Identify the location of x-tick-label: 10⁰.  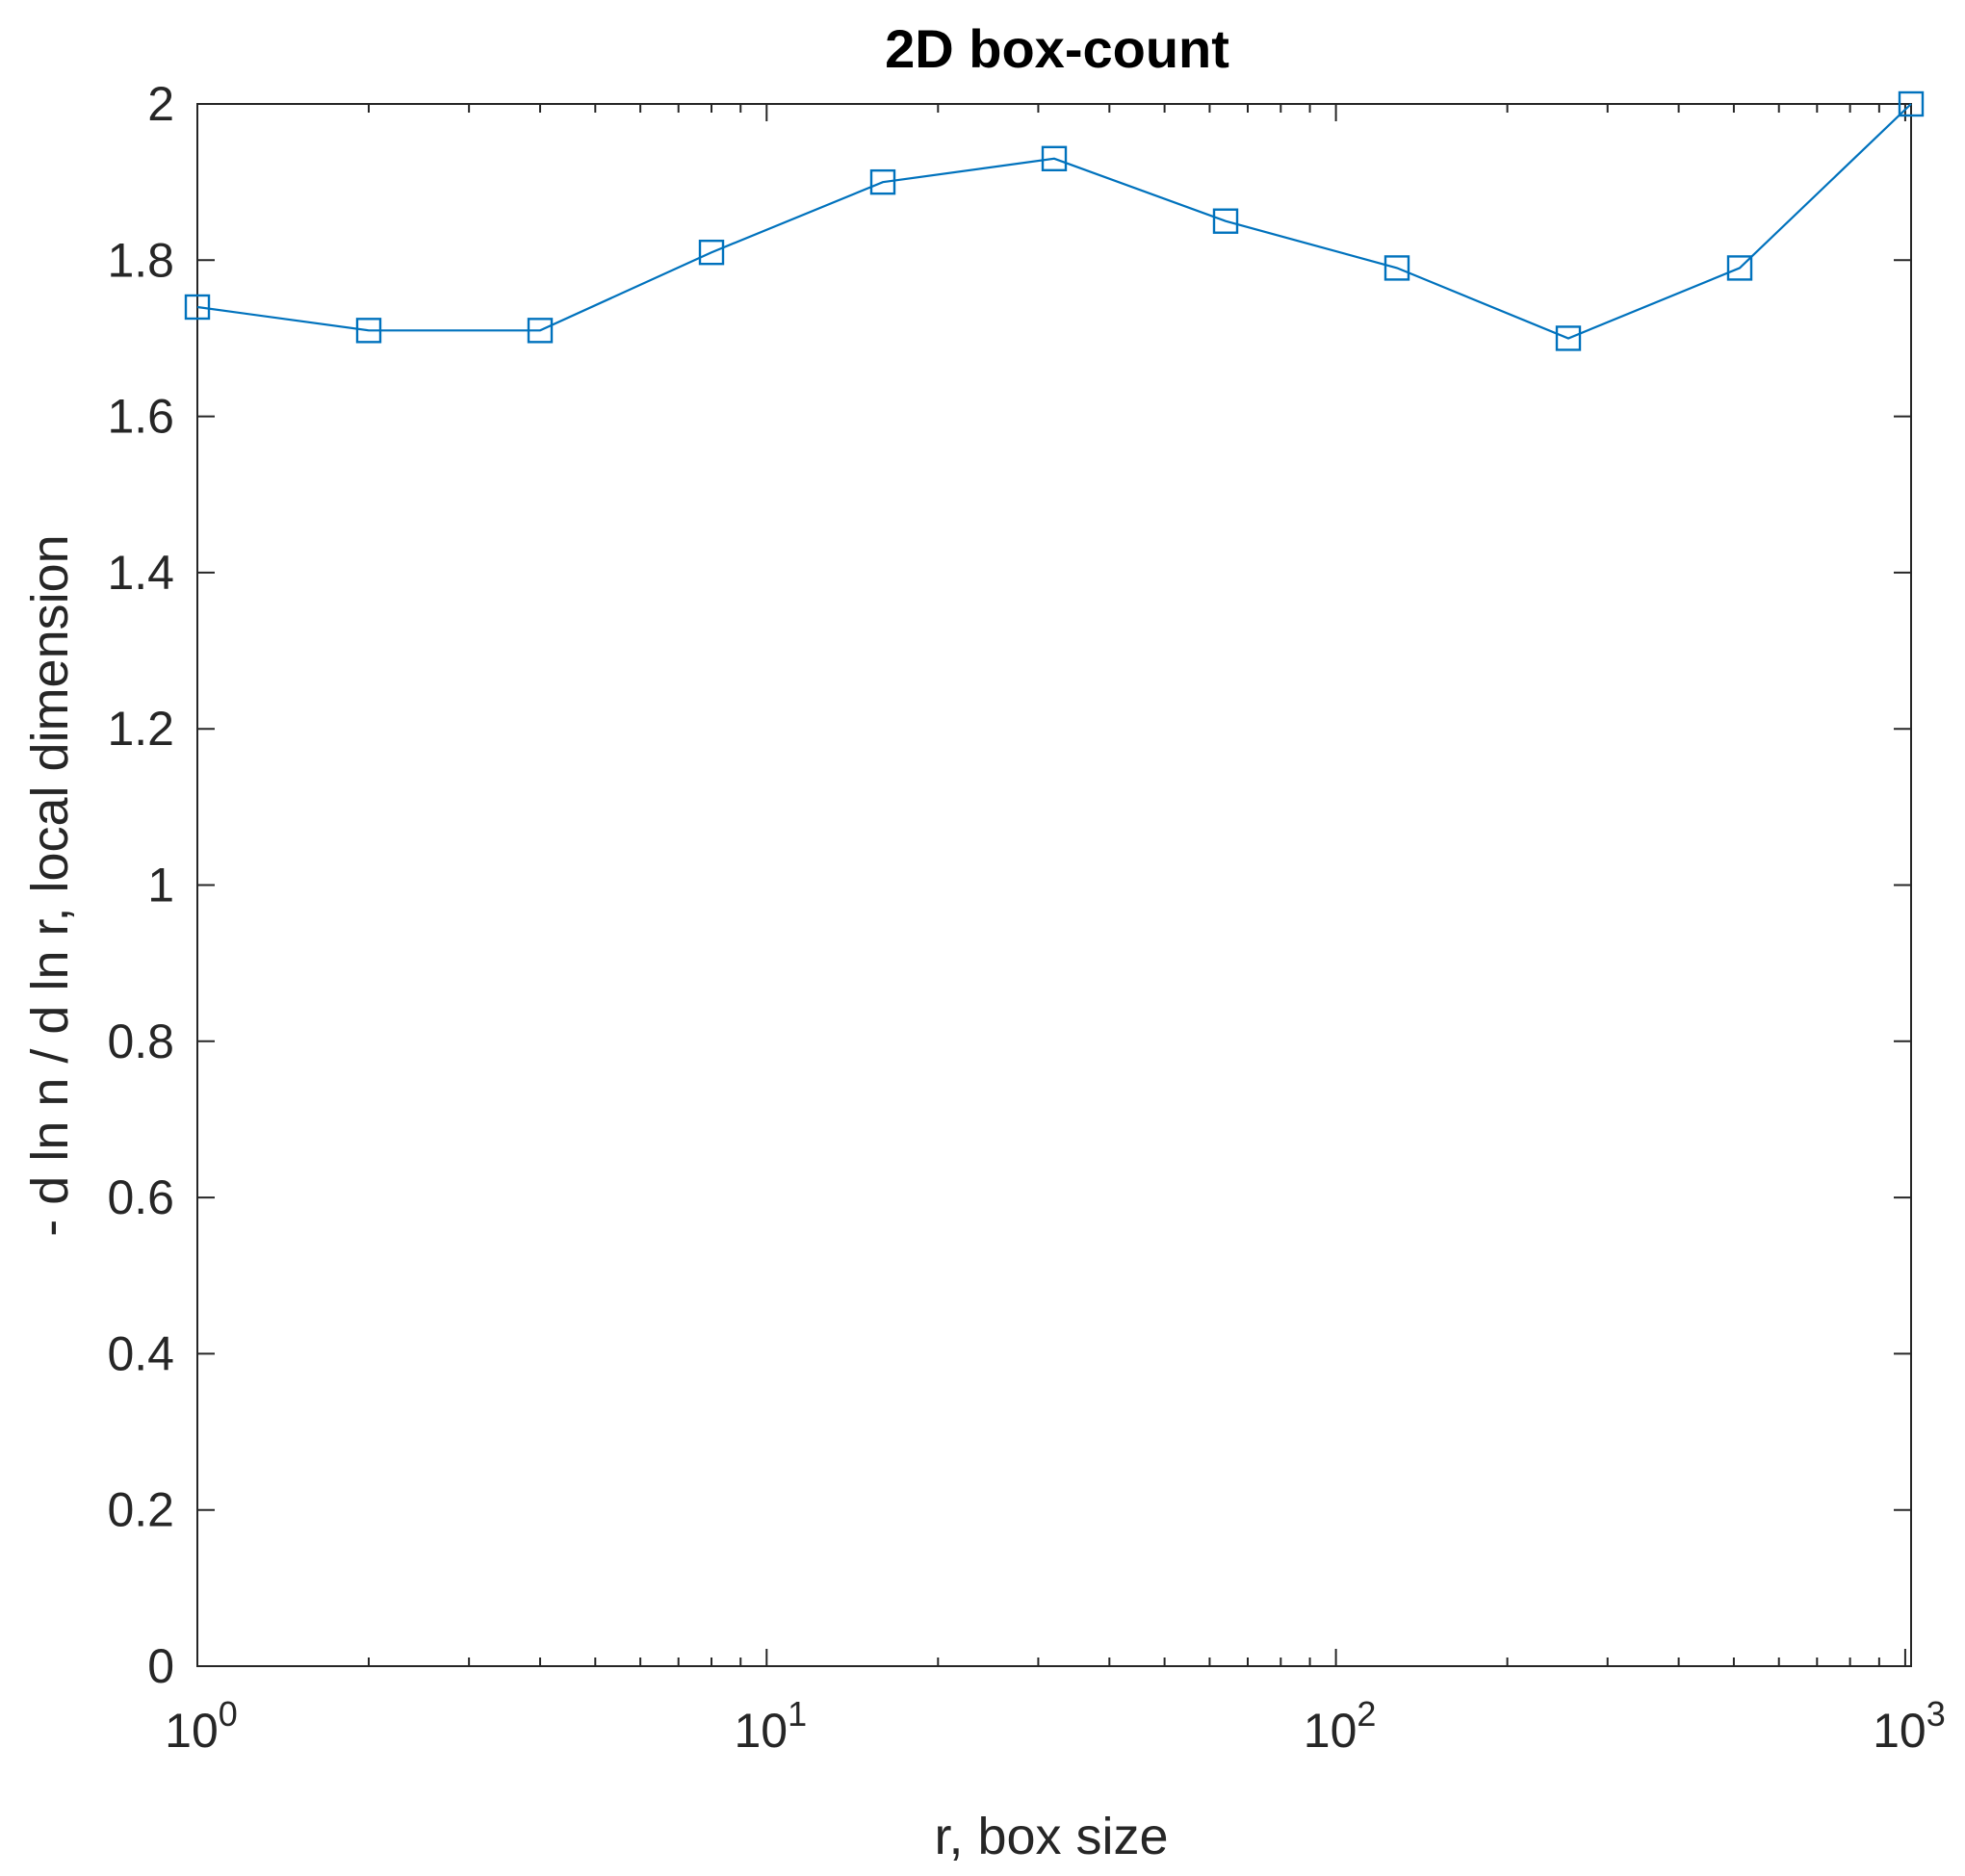
(201, 1726).